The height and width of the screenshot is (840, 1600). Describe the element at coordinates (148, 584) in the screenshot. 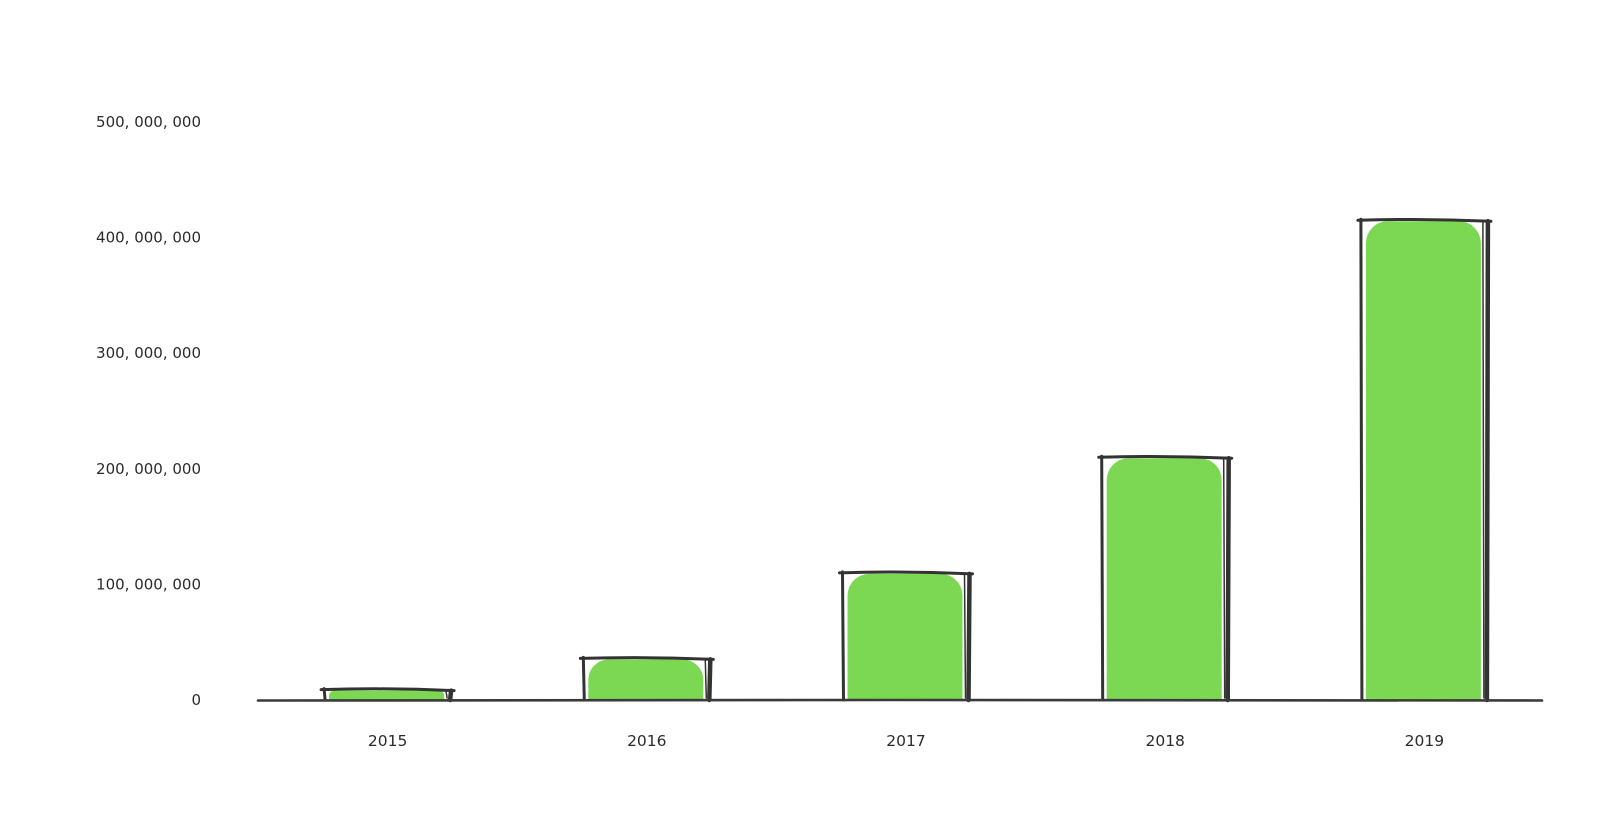

I see `y-tick-label: 100, 000, 000` at that location.